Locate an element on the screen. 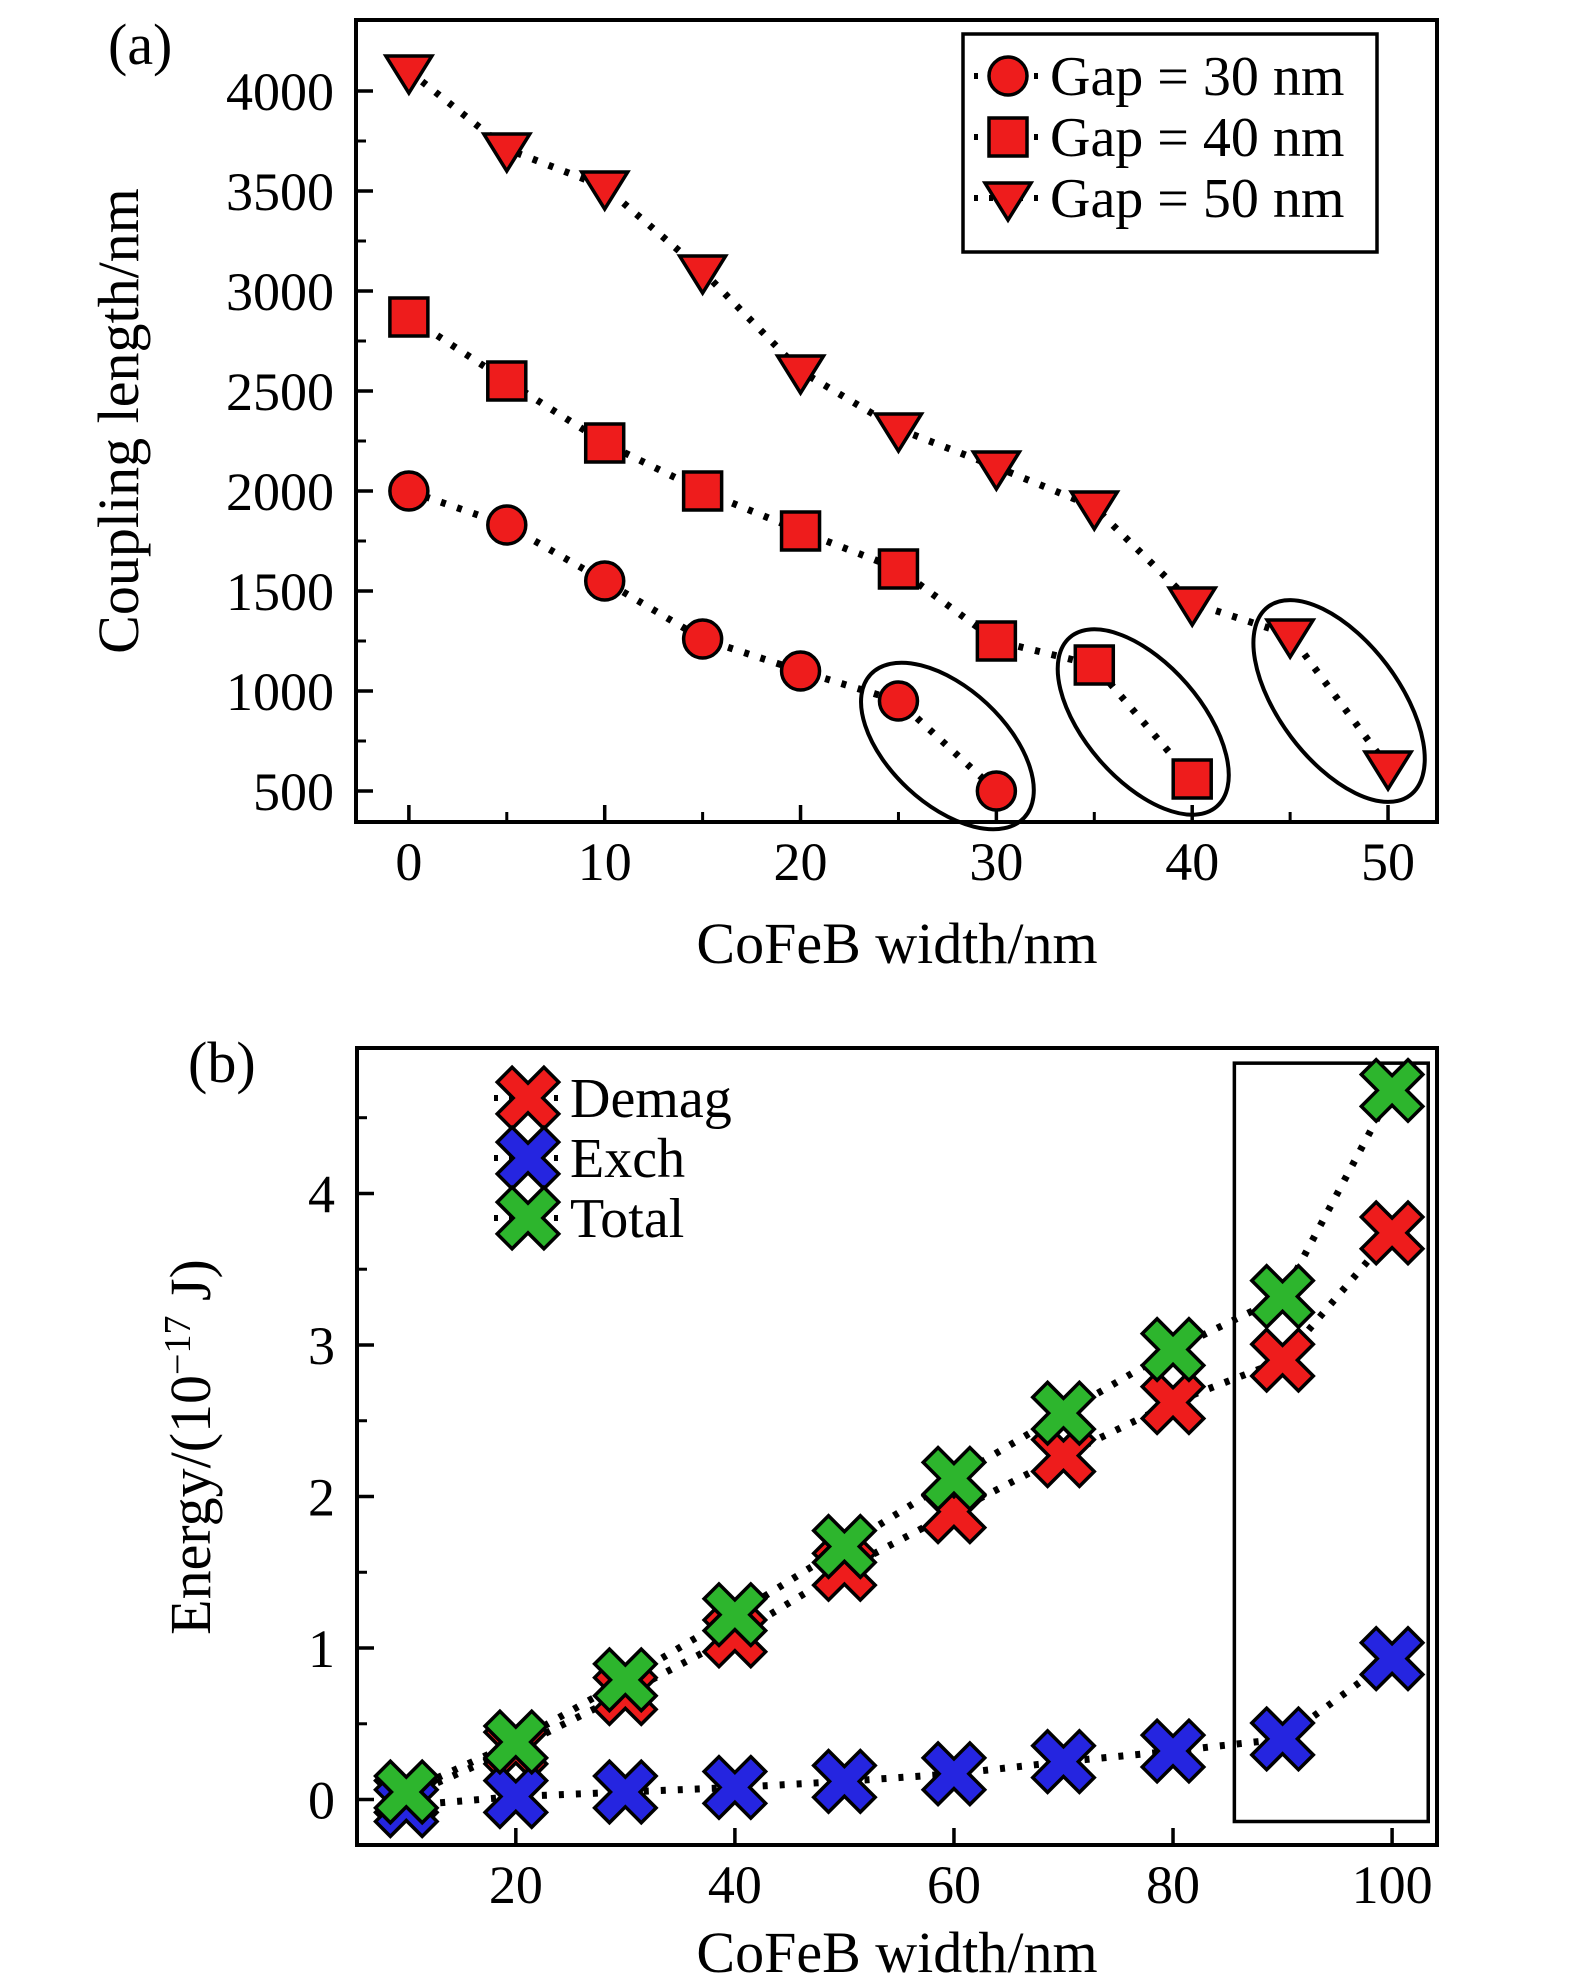 The image size is (1575, 1988). b-legend-marker is located at coordinates (528, 1218).